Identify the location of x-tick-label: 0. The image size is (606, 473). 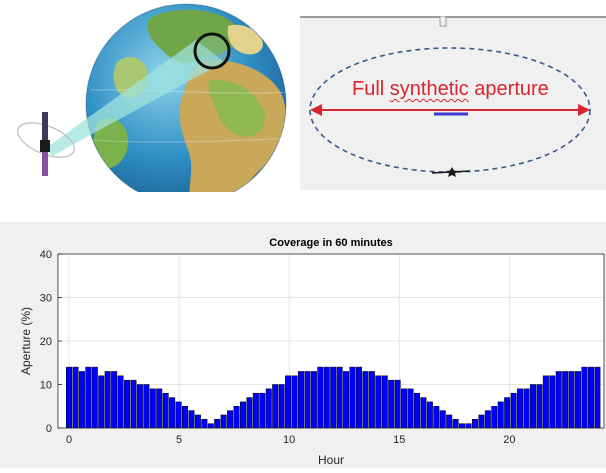
(69, 440).